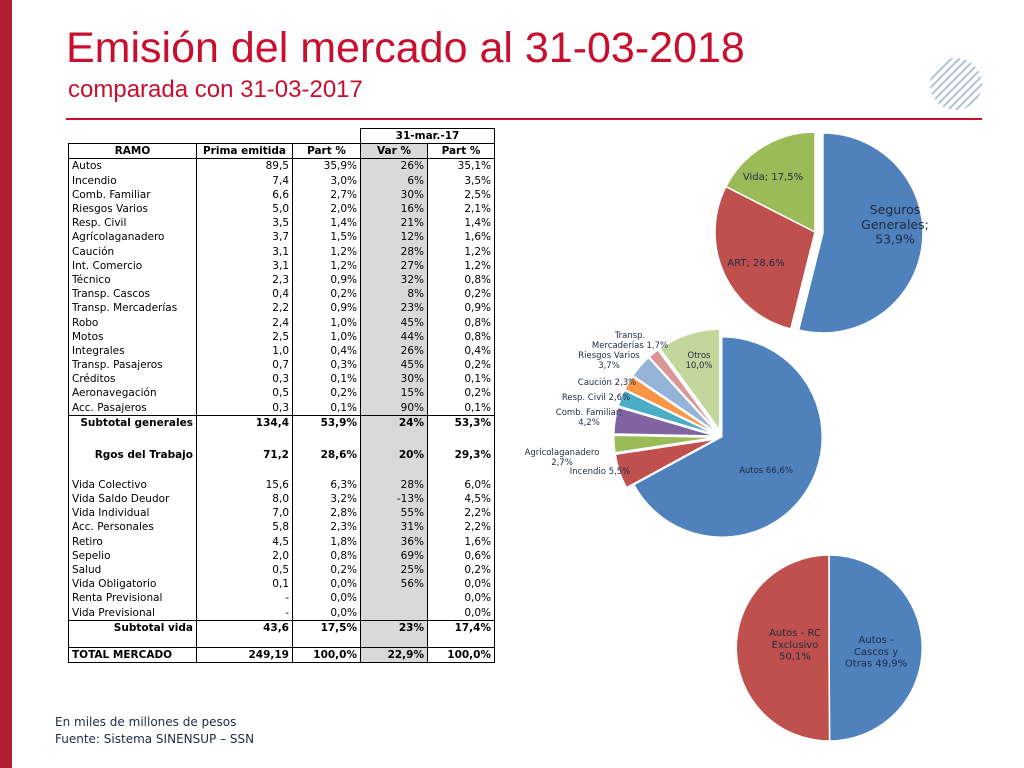  I want to click on table-cell: Aeronavegación, so click(132, 393).